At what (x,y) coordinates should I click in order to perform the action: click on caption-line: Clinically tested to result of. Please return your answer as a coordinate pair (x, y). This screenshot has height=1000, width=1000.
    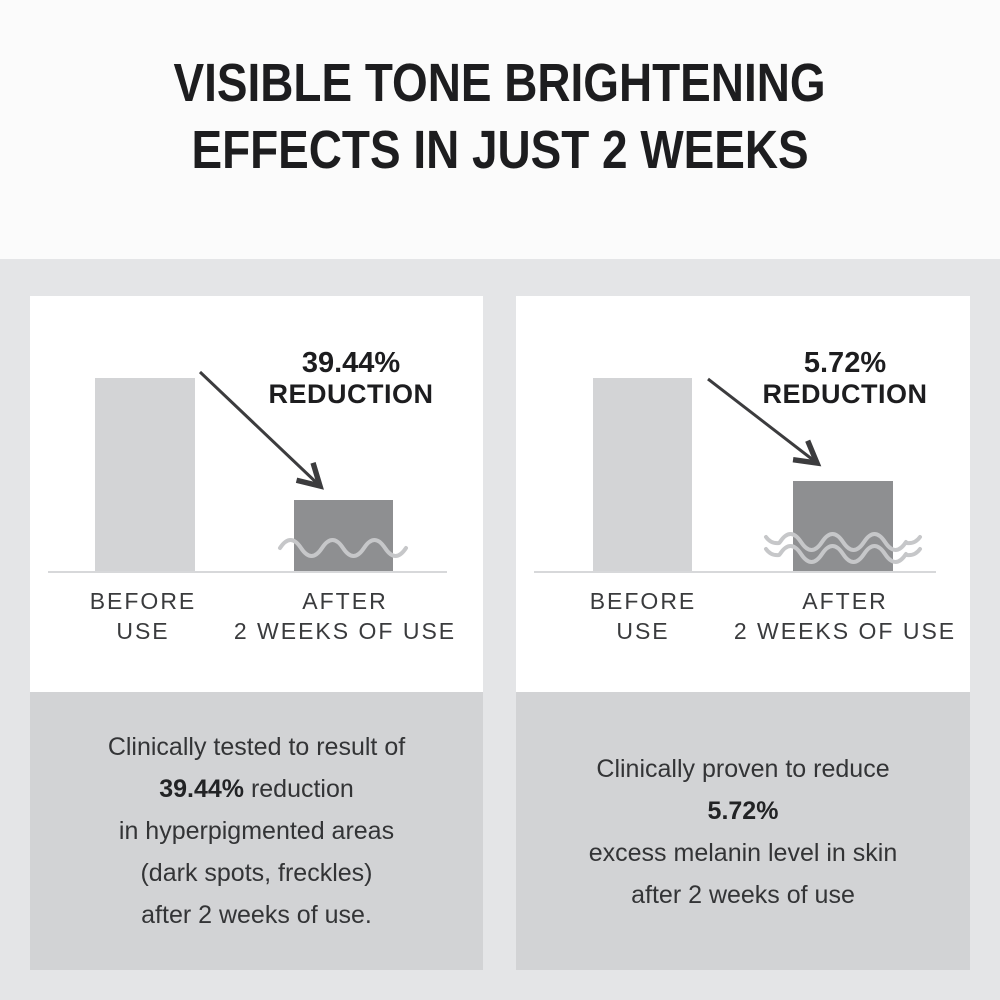
    Looking at the image, I should click on (256, 747).